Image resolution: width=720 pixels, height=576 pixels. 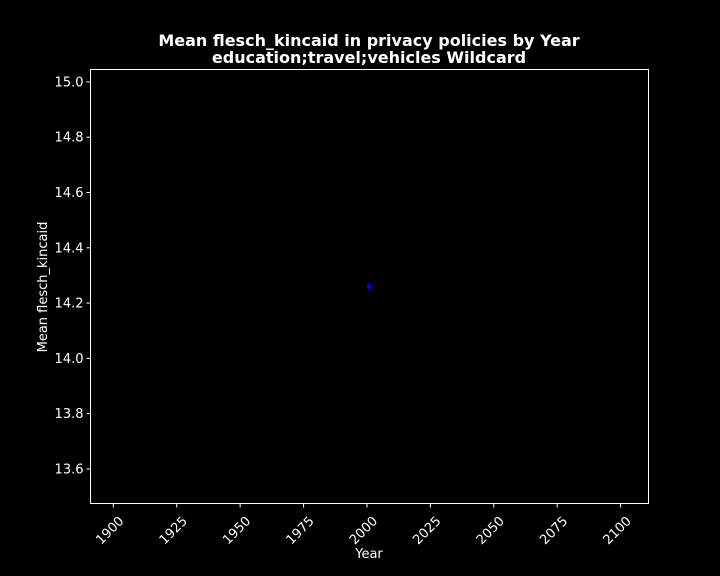 I want to click on x-tick-label: 1975, so click(x=301, y=531).